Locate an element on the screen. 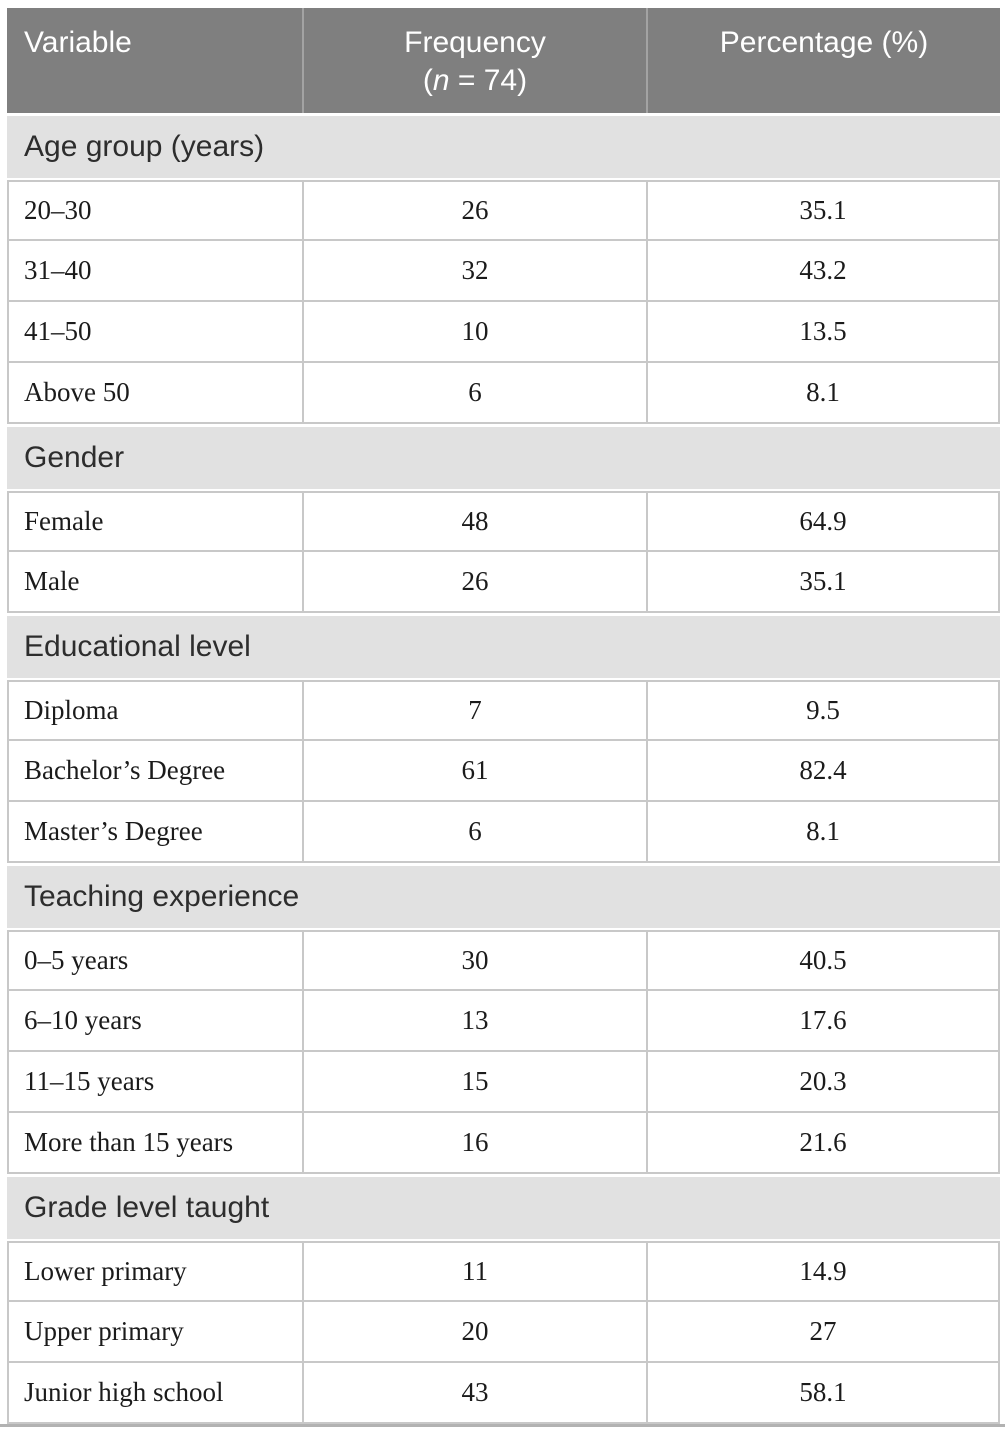 This screenshot has width=1005, height=1441. cell-percentage: 40.5 is located at coordinates (822, 960).